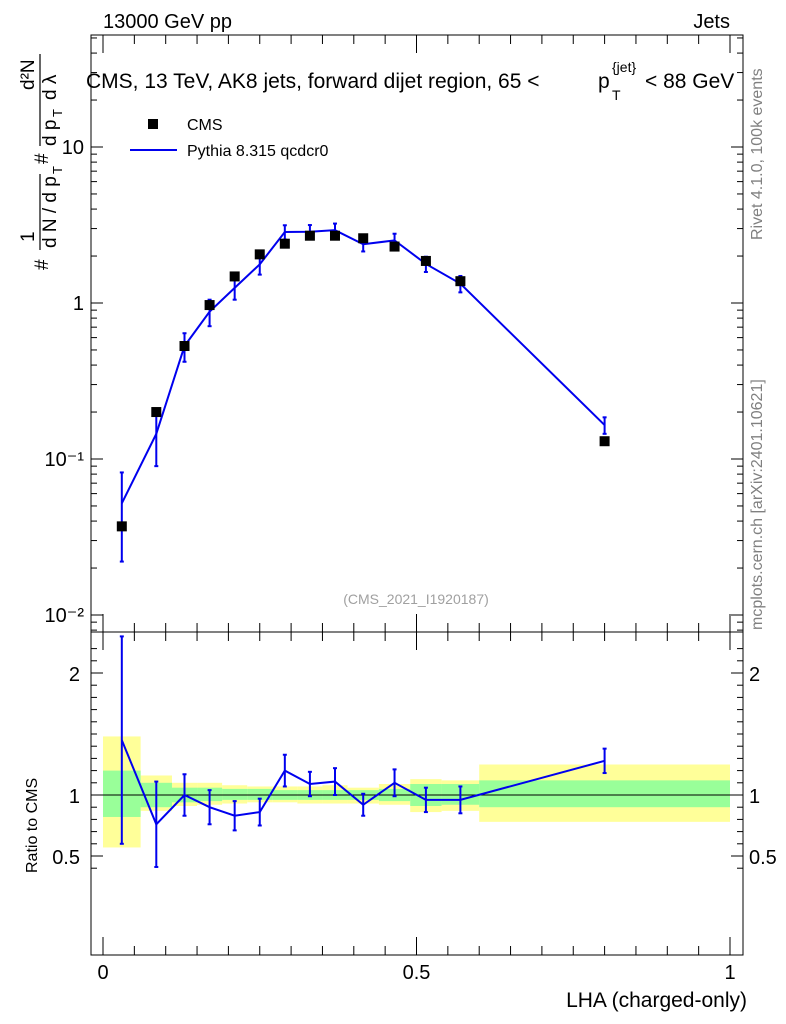 This screenshot has width=786, height=1024. I want to click on y-tick-label: 1, so click(78, 304).